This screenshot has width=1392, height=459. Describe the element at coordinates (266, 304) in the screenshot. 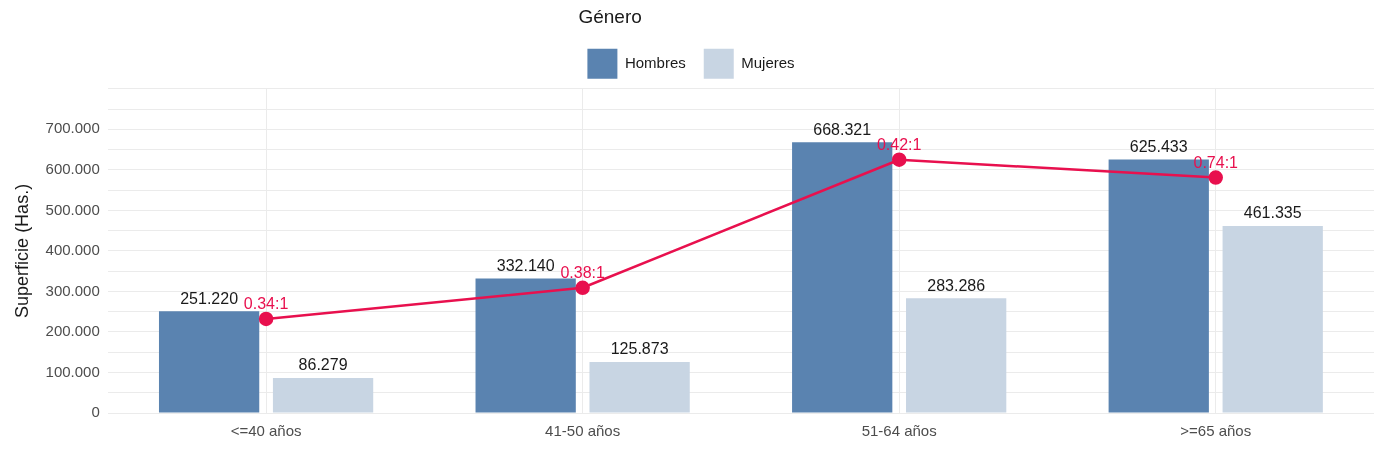

I see `data-label: 0.34:1` at that location.